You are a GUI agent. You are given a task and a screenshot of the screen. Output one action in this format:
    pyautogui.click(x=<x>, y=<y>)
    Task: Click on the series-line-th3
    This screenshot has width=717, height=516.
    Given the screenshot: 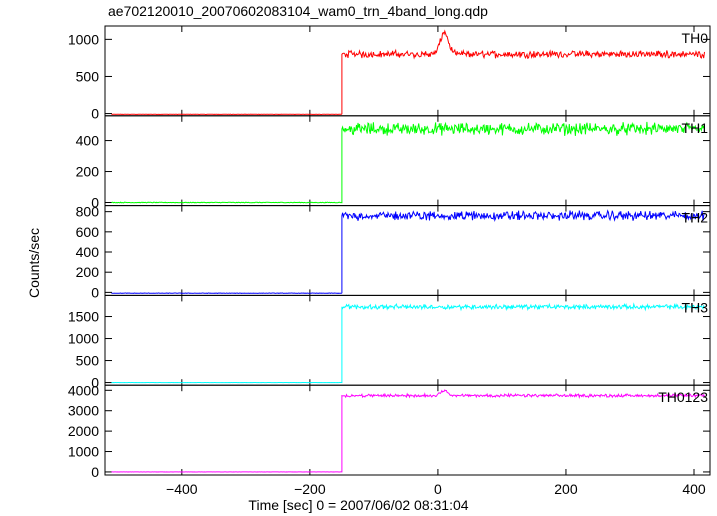 What is the action you would take?
    pyautogui.click(x=408, y=343)
    